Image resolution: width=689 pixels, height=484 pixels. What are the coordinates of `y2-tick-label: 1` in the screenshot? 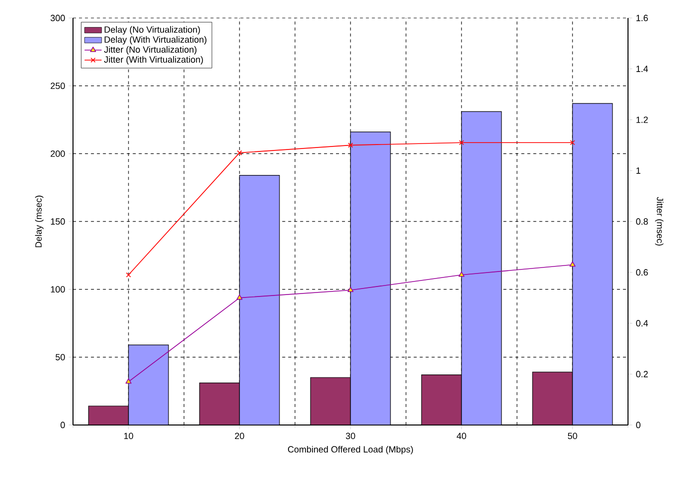 It's located at (638, 171).